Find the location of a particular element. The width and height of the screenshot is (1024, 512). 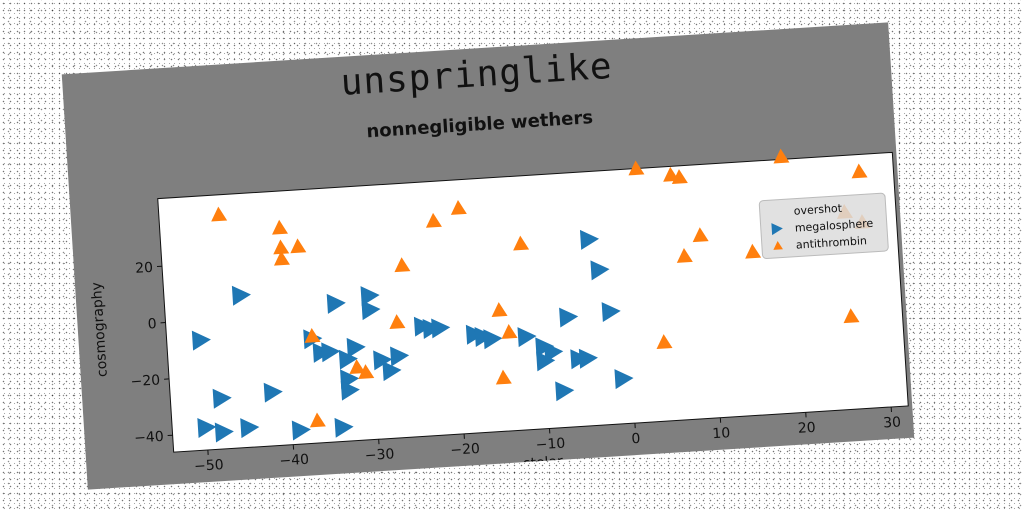

y-tick-label: 0 is located at coordinates (152, 324).